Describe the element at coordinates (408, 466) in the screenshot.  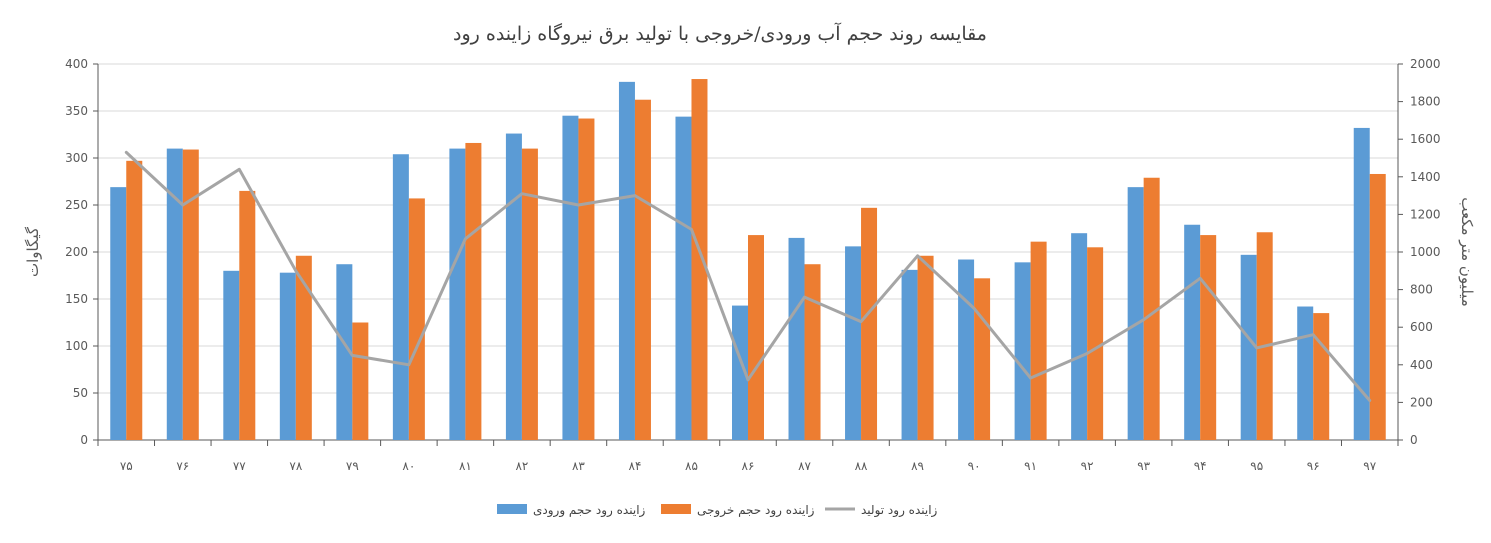
I see `x-tick-label: ۸۰` at that location.